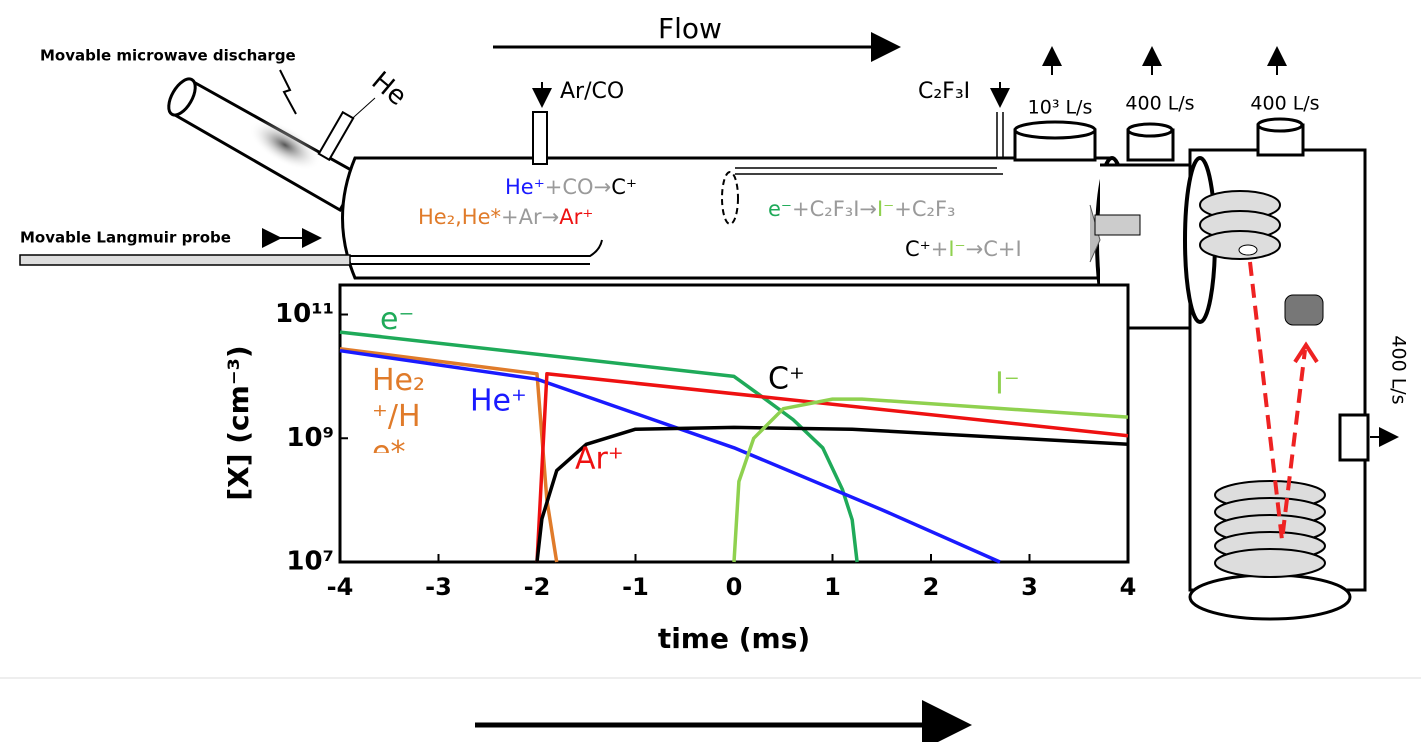 The height and width of the screenshot is (742, 1421). Describe the element at coordinates (459, 217) in the screenshot. I see `reaction-term: He₂,He*` at that location.